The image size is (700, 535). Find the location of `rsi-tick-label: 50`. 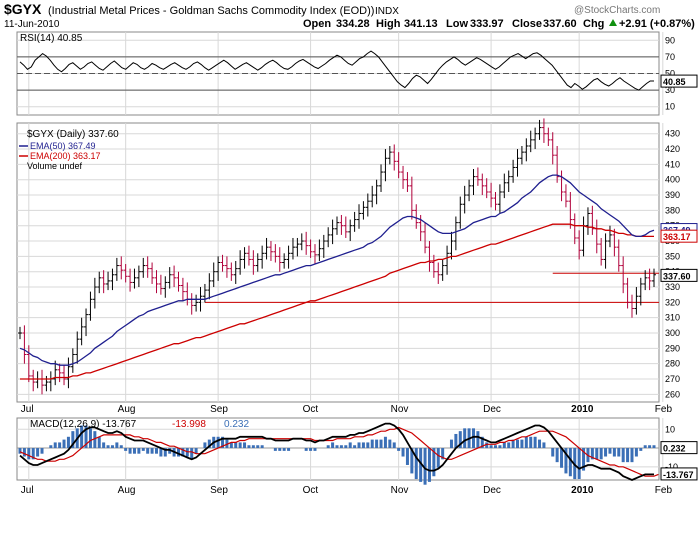

rsi-tick-label: 50 is located at coordinates (670, 74).